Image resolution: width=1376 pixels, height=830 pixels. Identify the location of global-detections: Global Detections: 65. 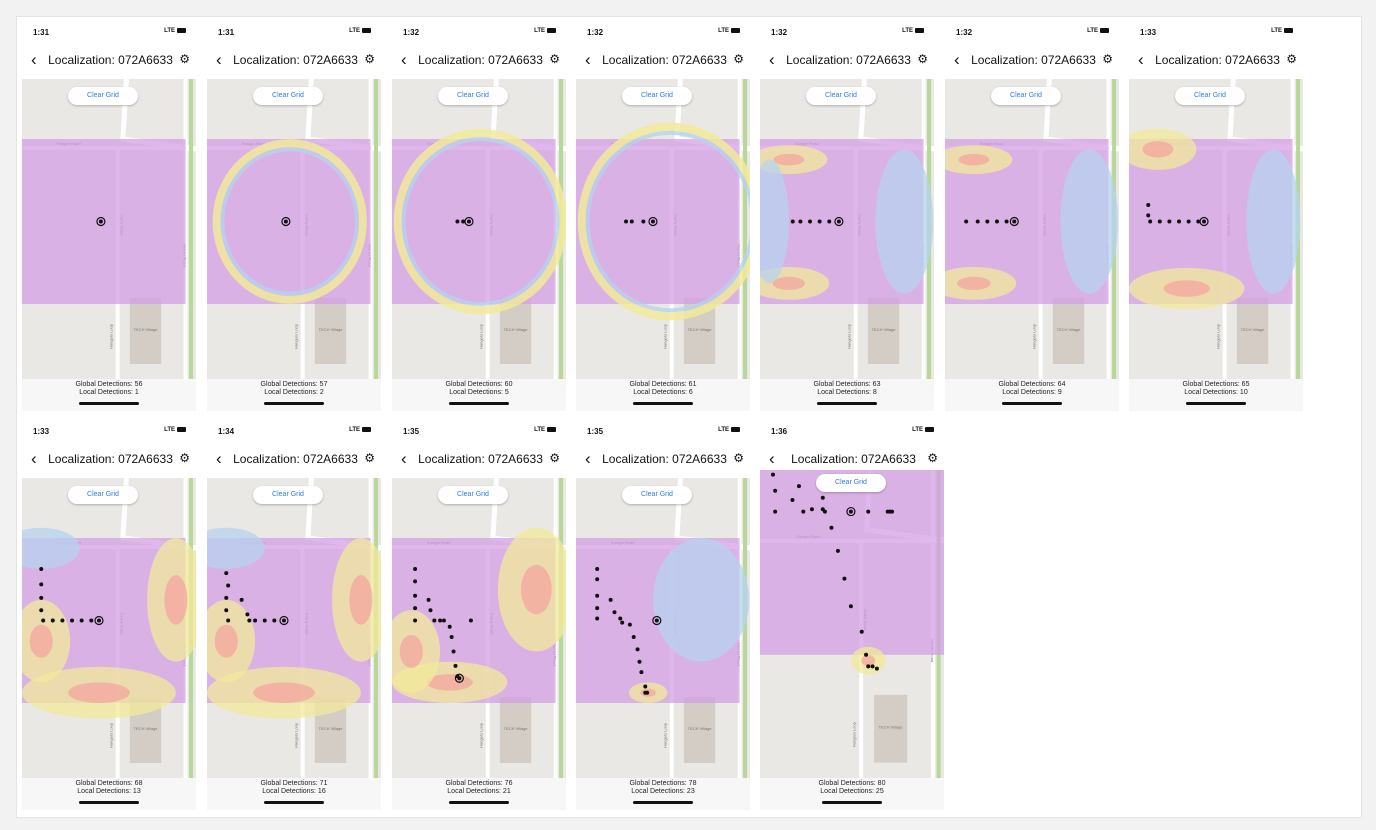
(1216, 384).